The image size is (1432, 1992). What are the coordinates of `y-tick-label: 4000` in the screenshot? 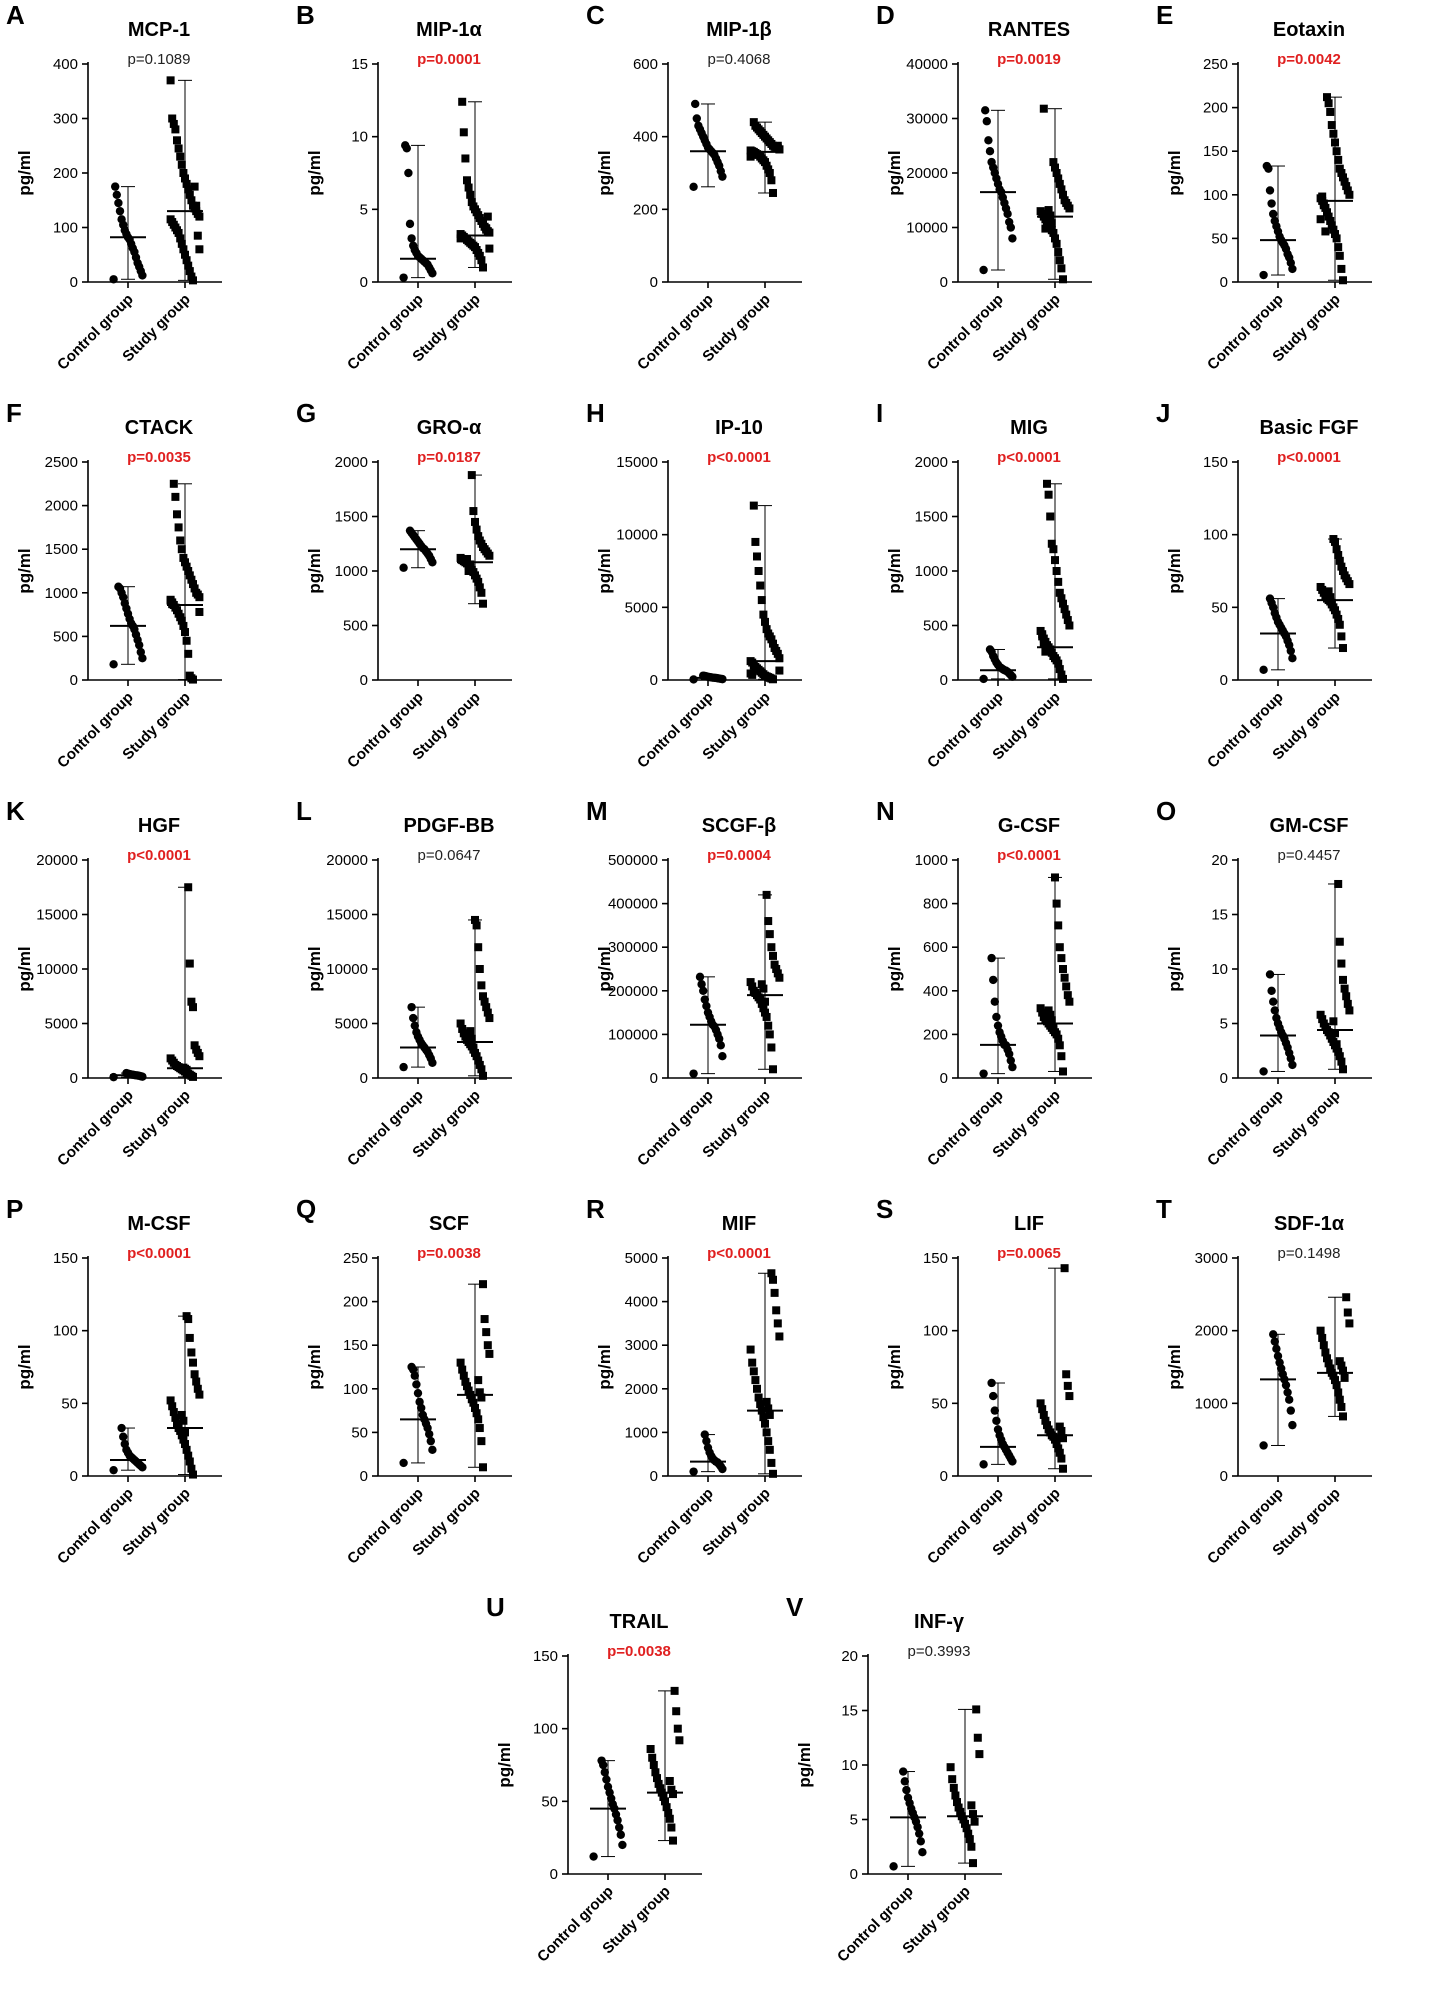 It's located at (641, 1302).